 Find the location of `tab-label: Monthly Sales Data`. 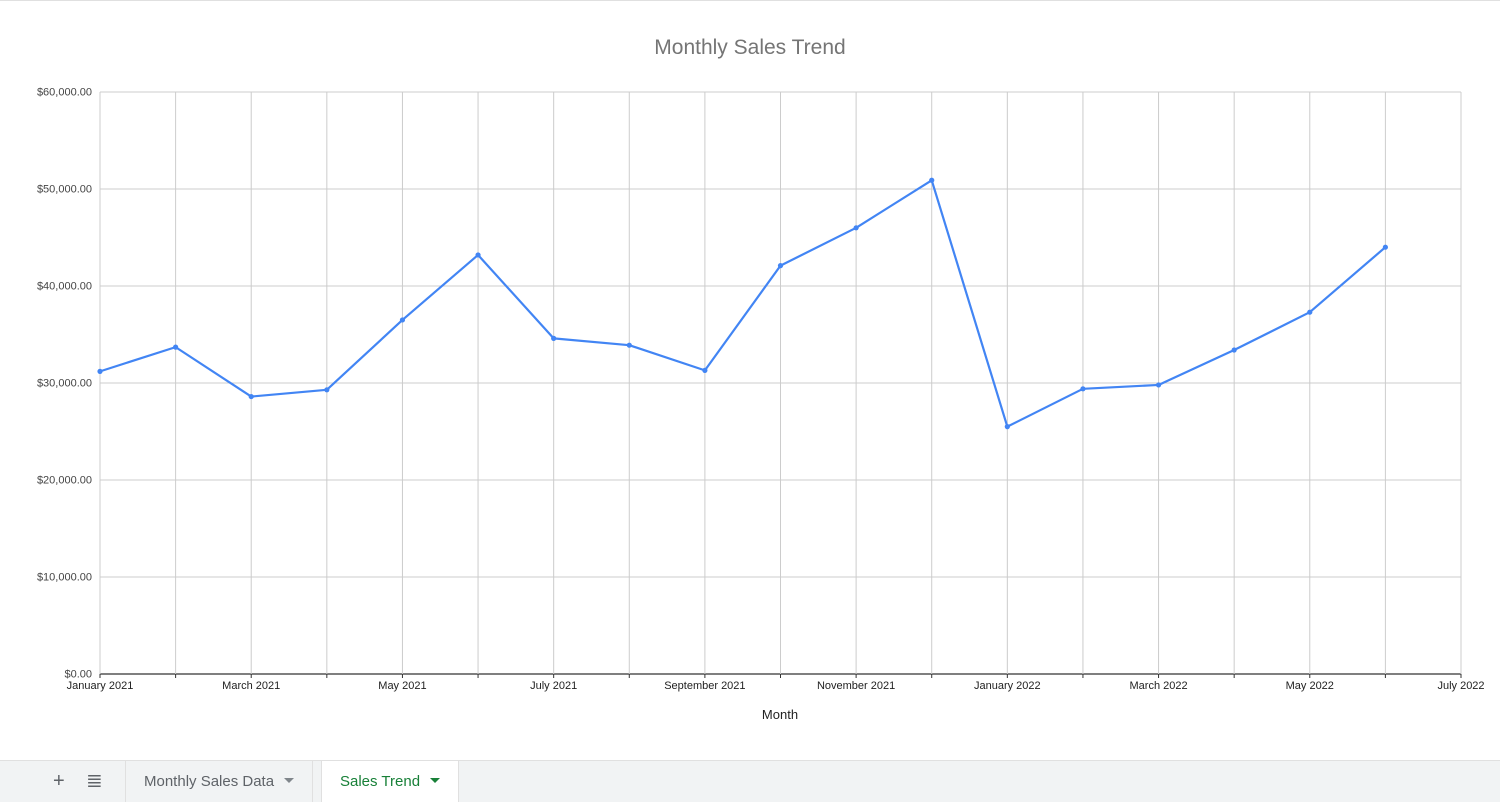

tab-label: Monthly Sales Data is located at coordinates (209, 781).